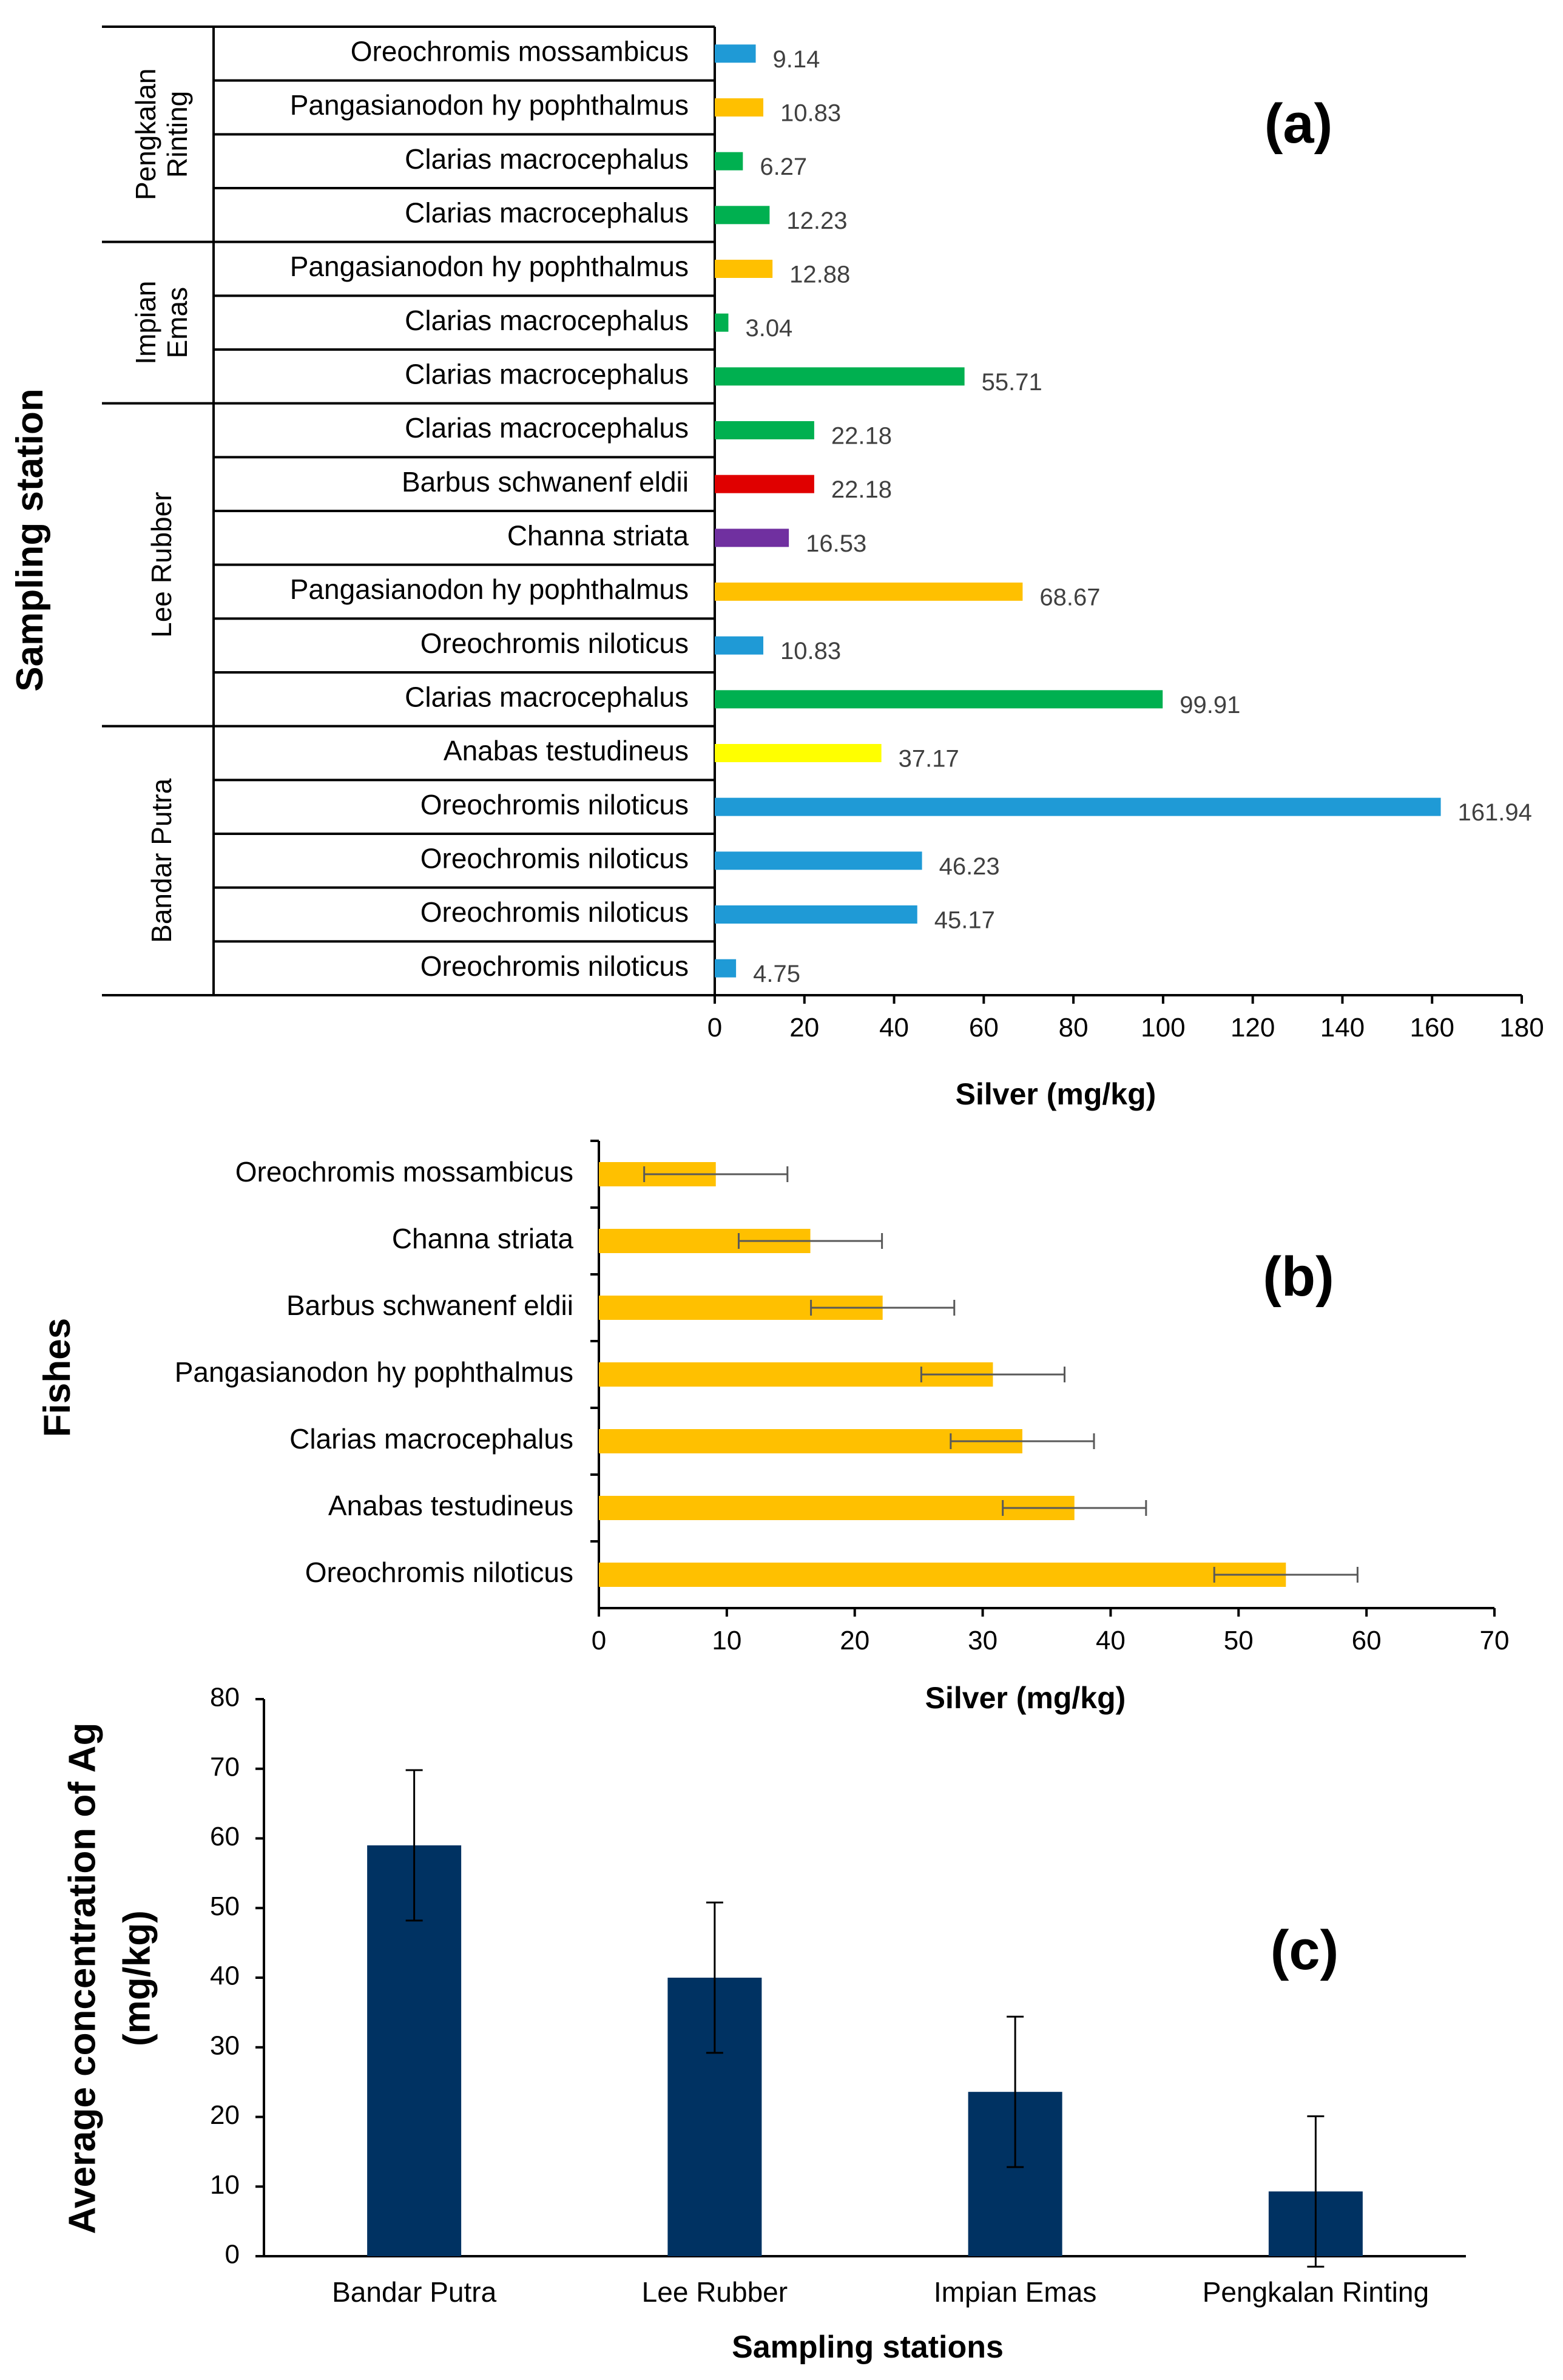 This screenshot has height=2380, width=1563. Describe the element at coordinates (1342, 1028) in the screenshot. I see `x-tick-label: 140` at that location.